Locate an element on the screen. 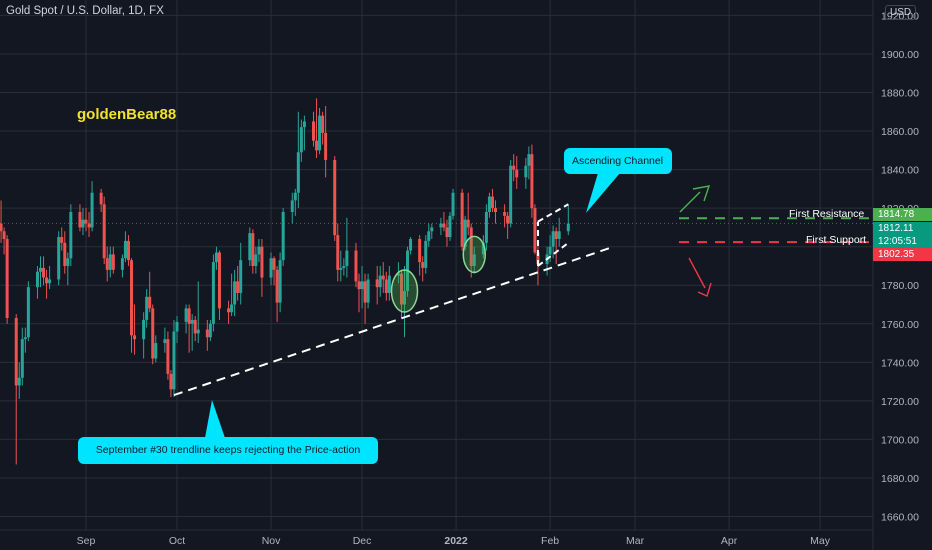 The image size is (932, 550). y-tick-label: 1700.00 is located at coordinates (900, 440).